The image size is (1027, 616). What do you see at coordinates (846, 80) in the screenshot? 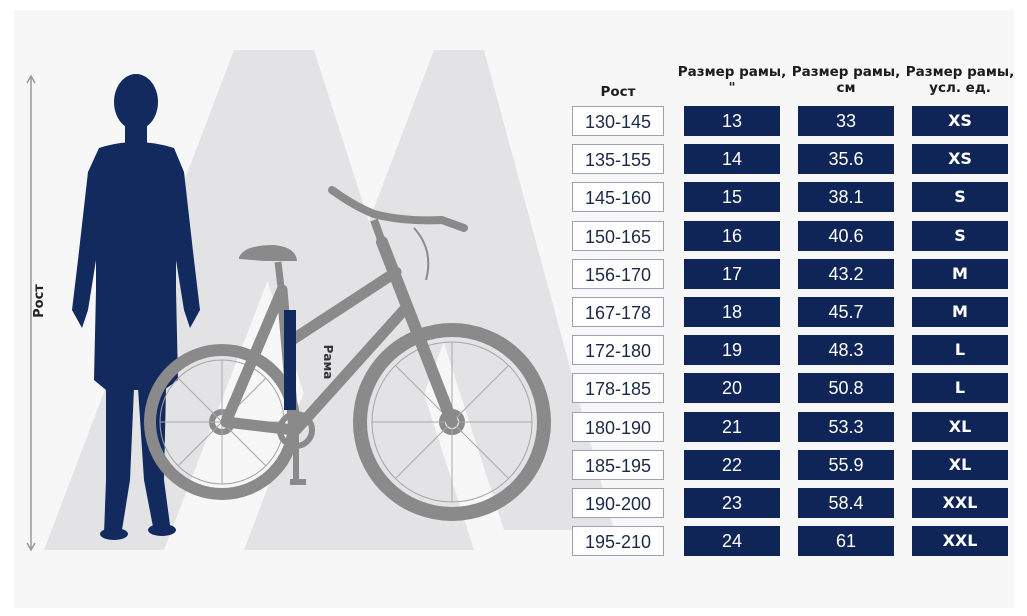
I see `header-frame-cm: Размер рамы, см` at bounding box center [846, 80].